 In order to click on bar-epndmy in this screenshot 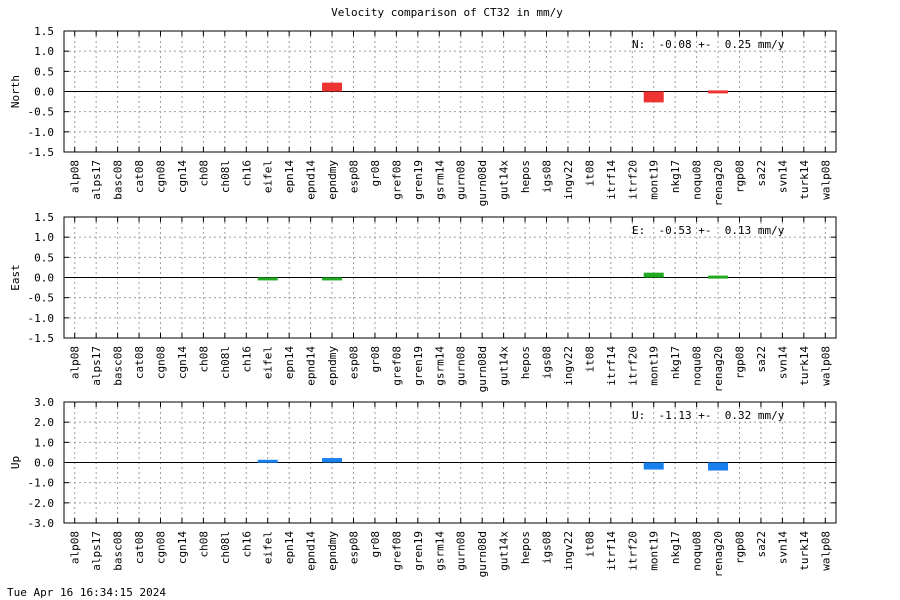, I will do `click(332, 460)`.